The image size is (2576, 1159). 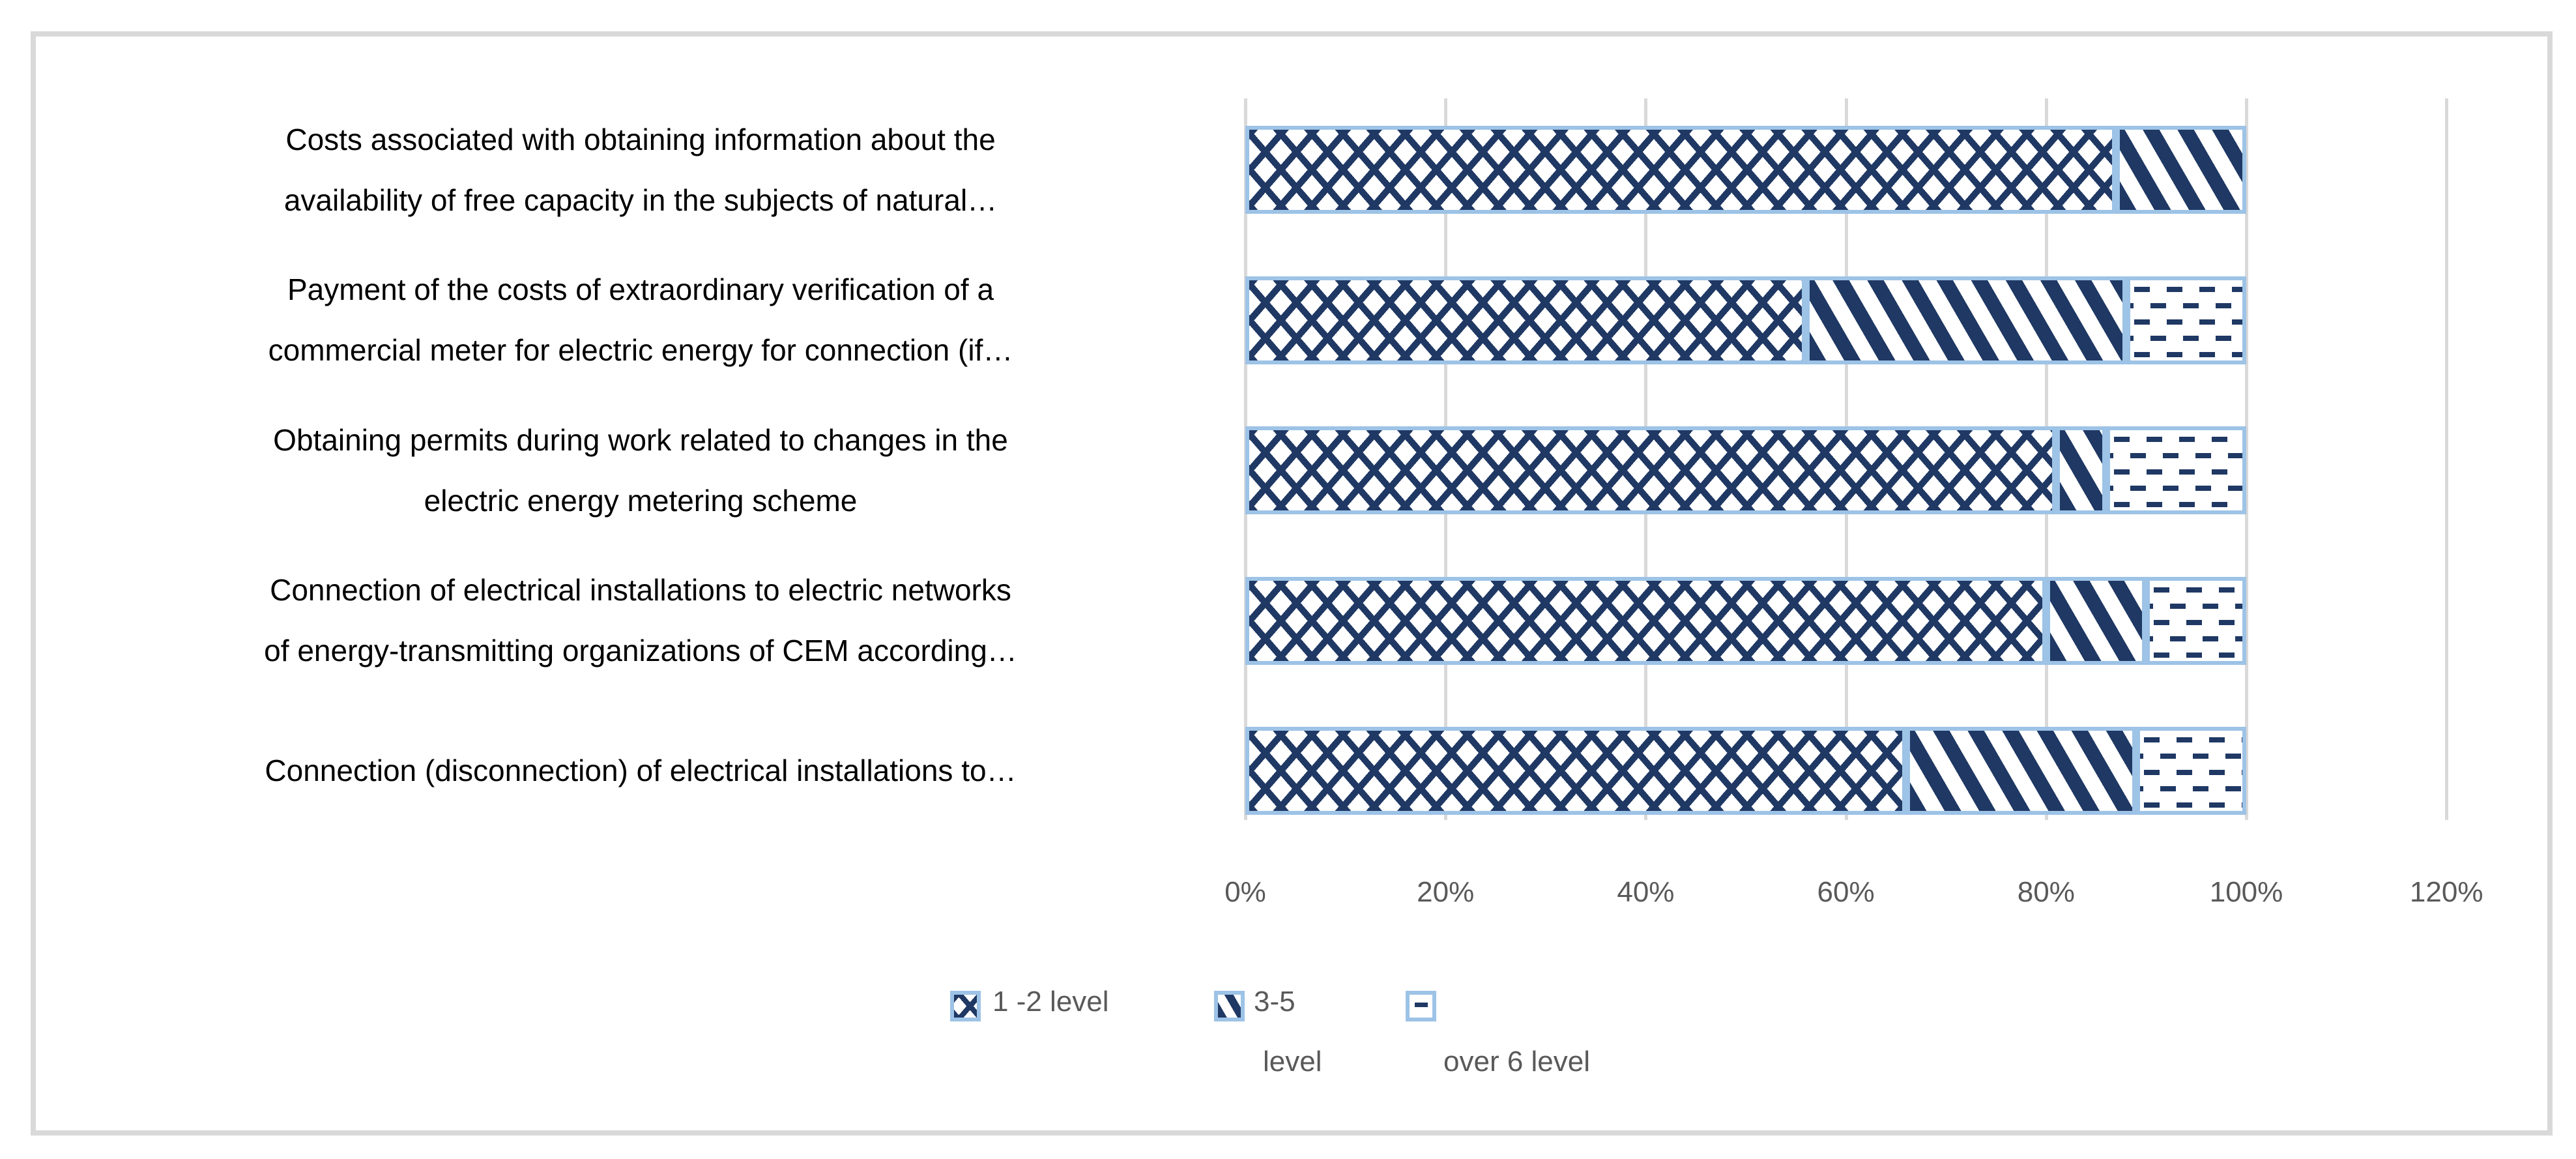 What do you see at coordinates (2447, 459) in the screenshot?
I see `gridline-120%` at bounding box center [2447, 459].